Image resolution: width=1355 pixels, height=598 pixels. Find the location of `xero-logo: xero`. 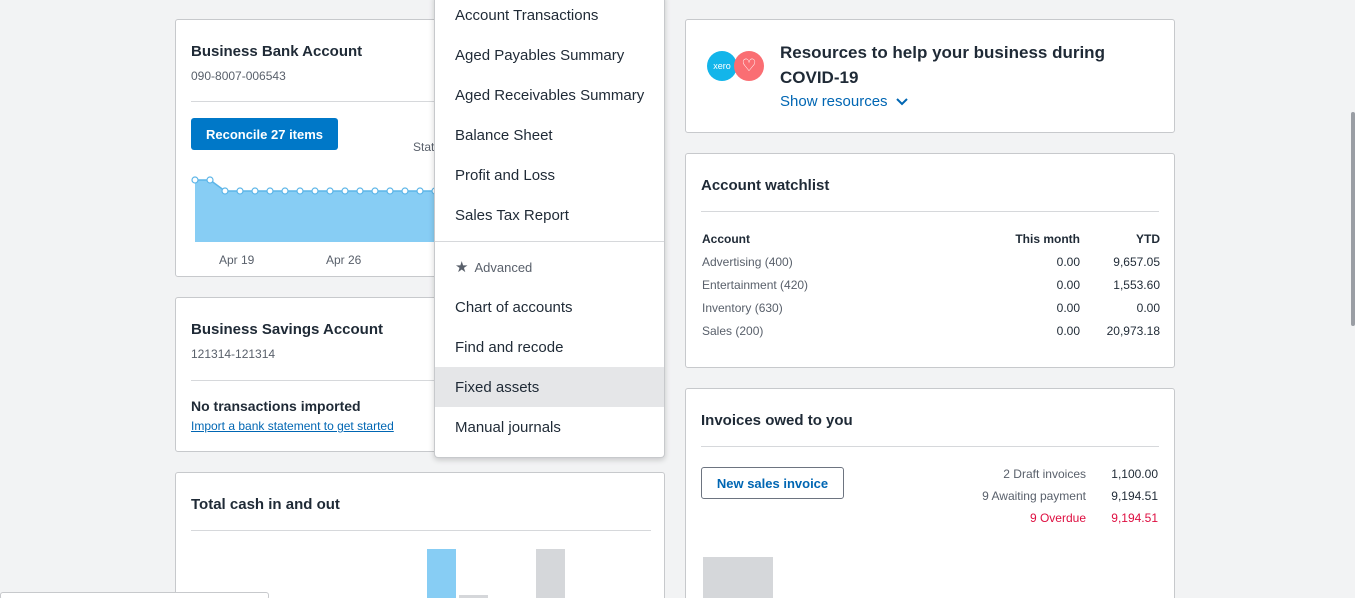

xero-logo: xero is located at coordinates (722, 66).